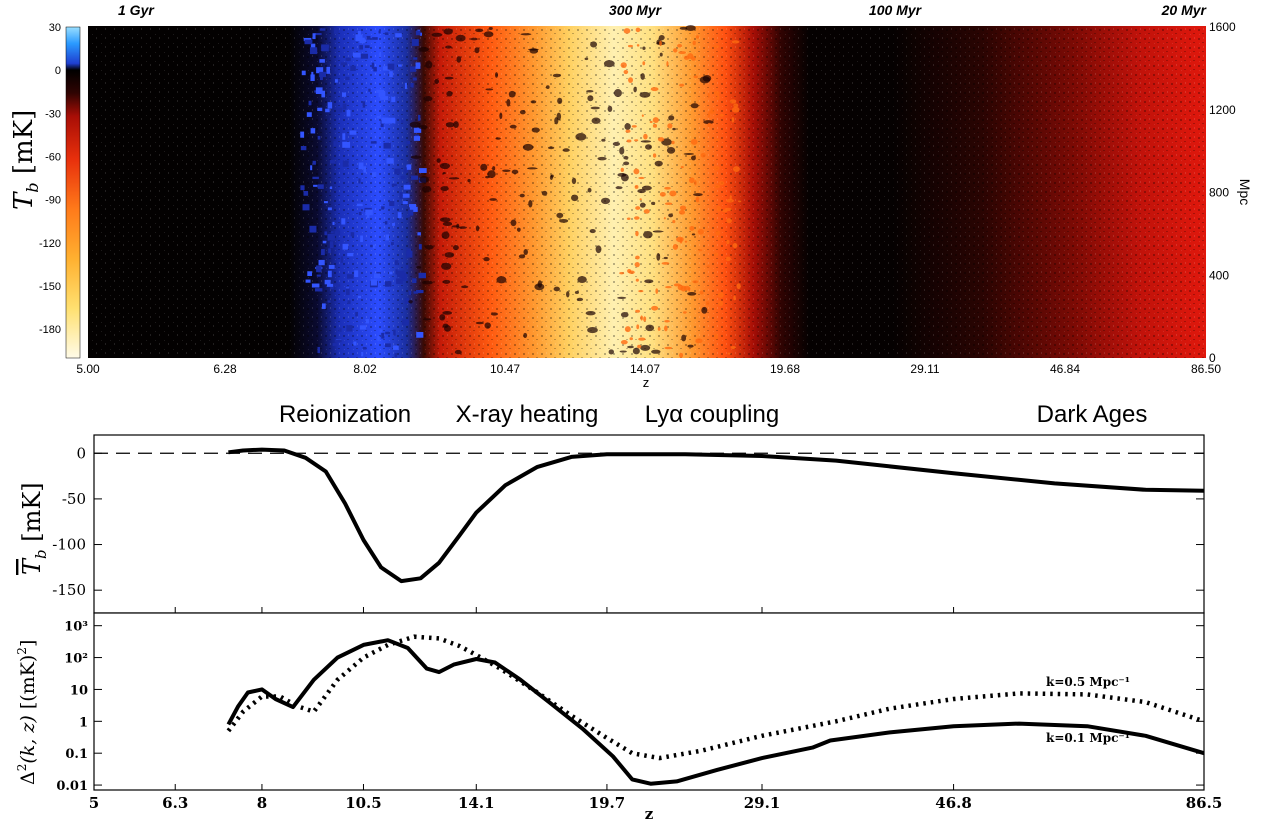 This screenshot has height=825, width=1266. Describe the element at coordinates (83, 722) in the screenshot. I see `power-spectrum-y-tick: 1` at that location.